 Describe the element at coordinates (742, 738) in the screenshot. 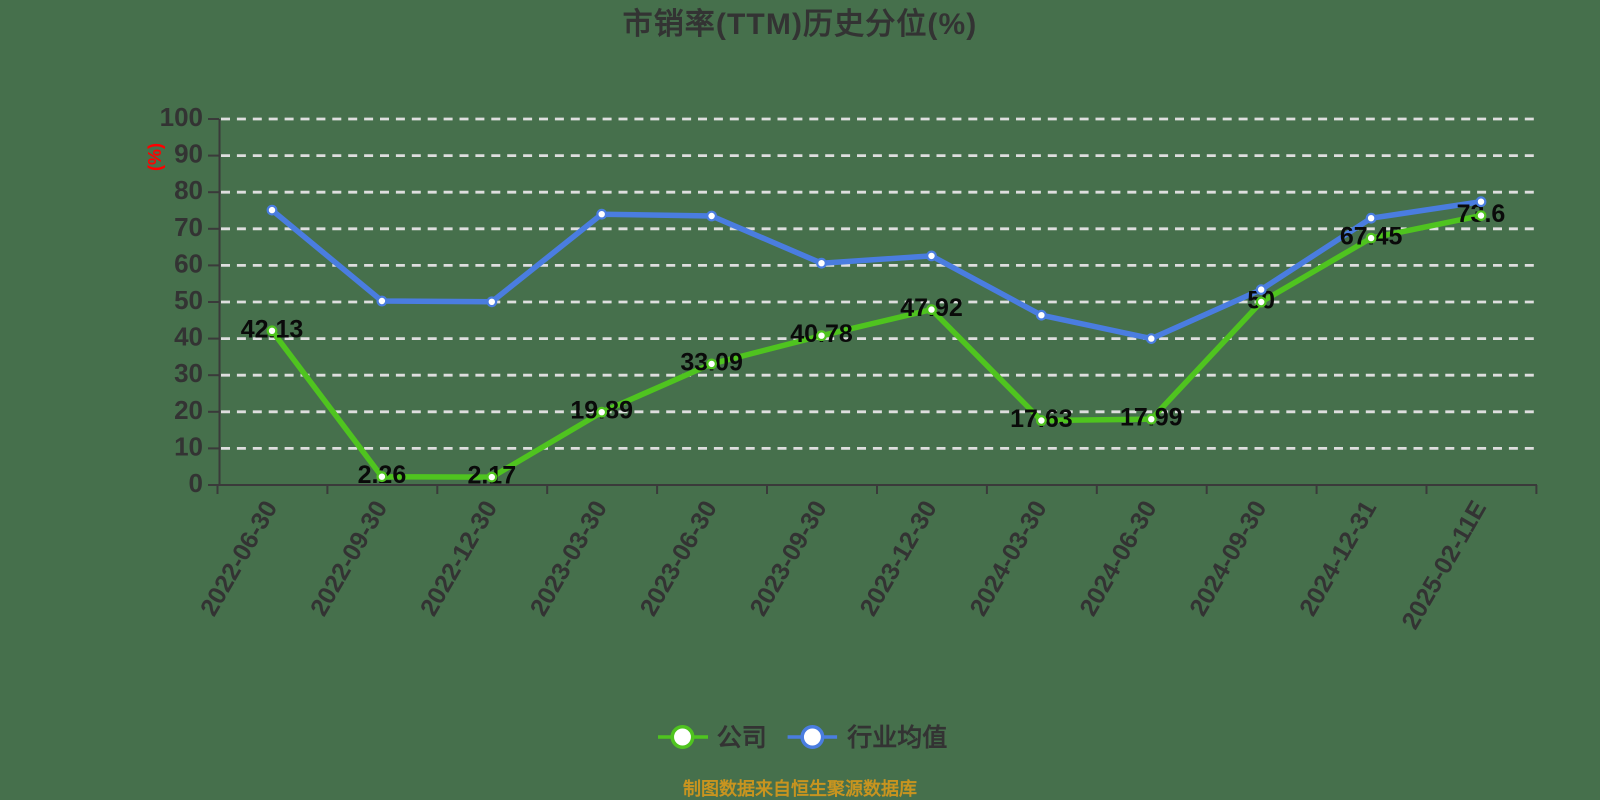

I see `svg-text: 公司` at that location.